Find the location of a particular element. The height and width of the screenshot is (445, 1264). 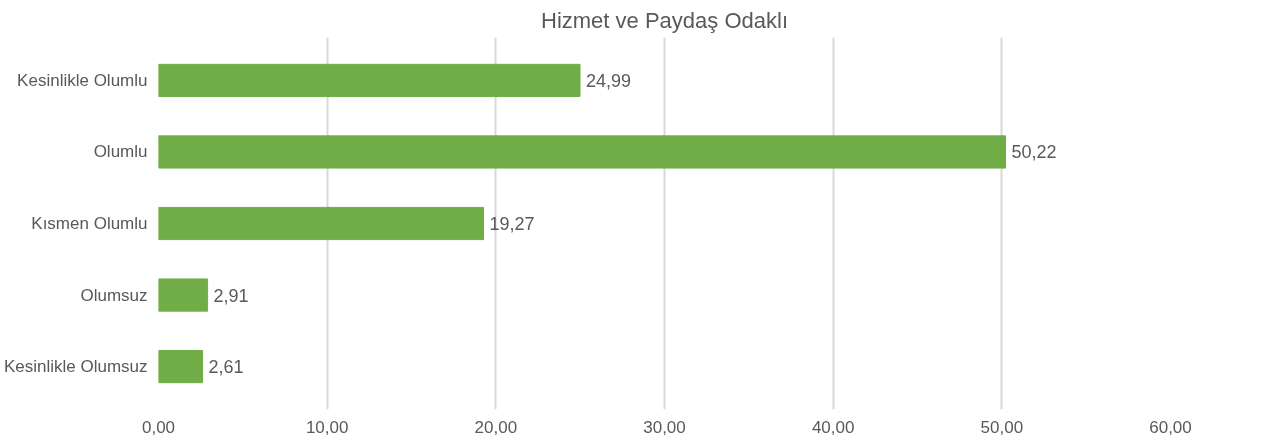

x-tick-label: 40,00 is located at coordinates (833, 427).